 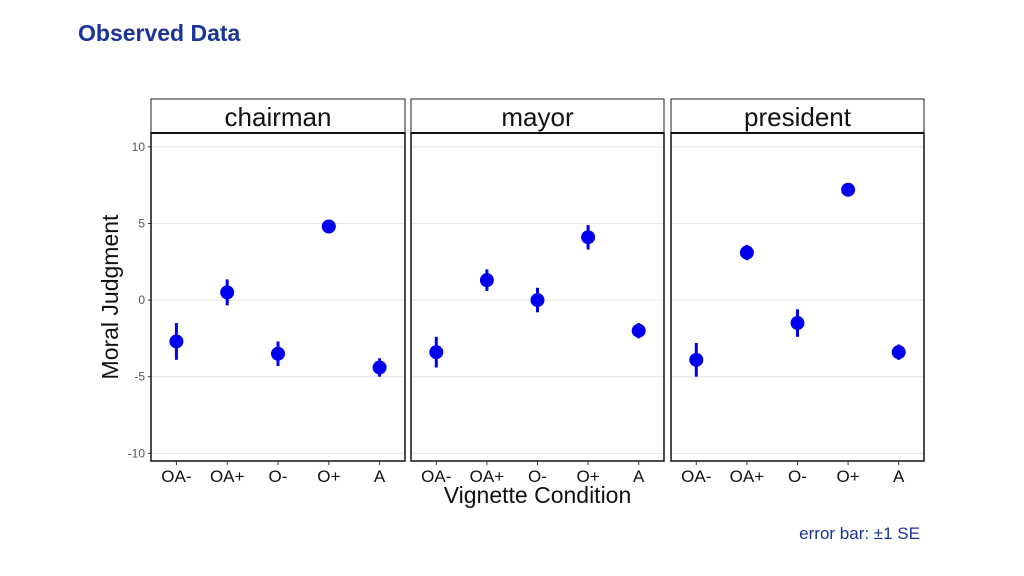 I want to click on error-bar-note: error bar: ±1 SE, so click(x=859, y=533).